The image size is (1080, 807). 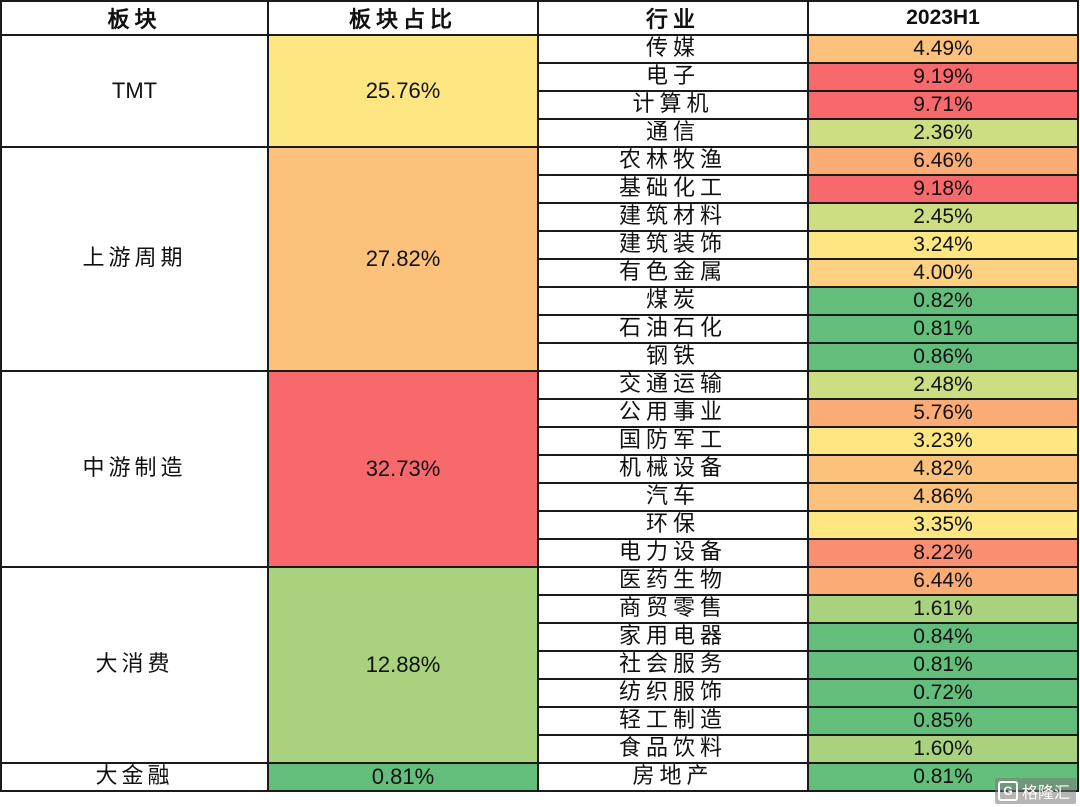 I want to click on industry-value-cell: 9.19%, so click(x=943, y=77).